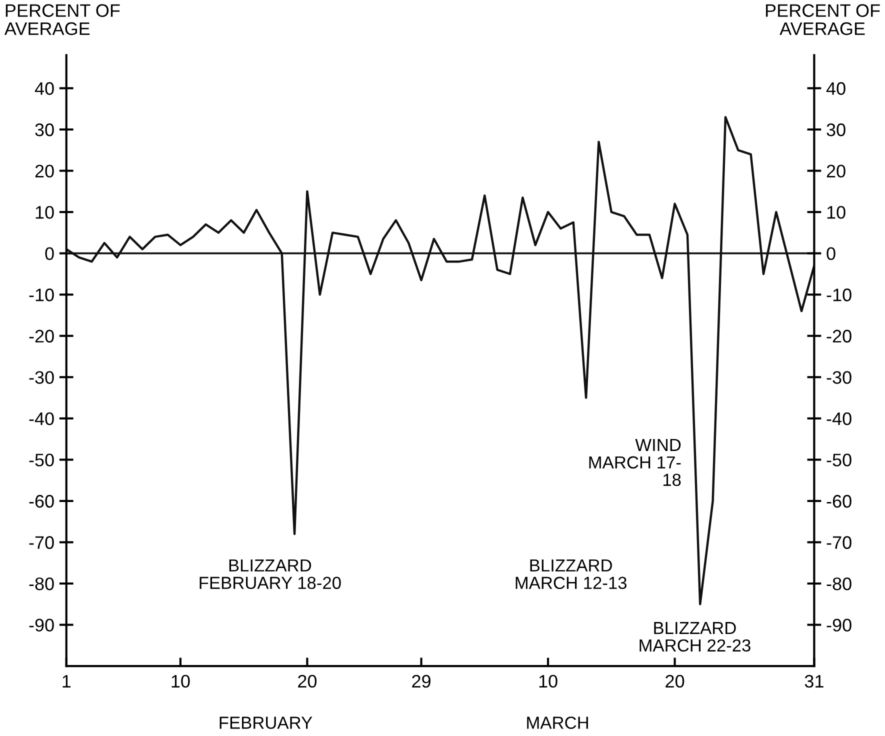 Image resolution: width=885 pixels, height=736 pixels. Describe the element at coordinates (839, 377) in the screenshot. I see `y2-tick-label: -30` at that location.